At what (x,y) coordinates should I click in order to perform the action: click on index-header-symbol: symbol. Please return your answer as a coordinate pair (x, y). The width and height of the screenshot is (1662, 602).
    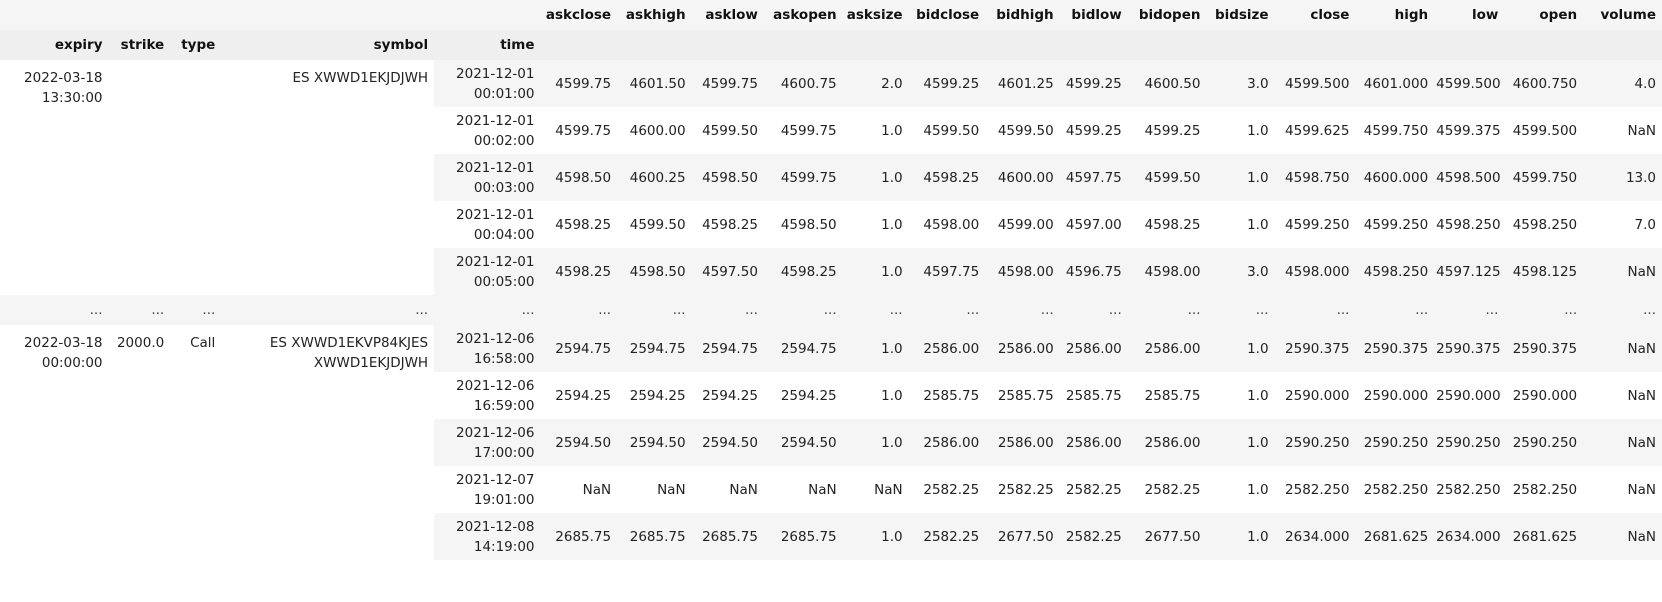
    Looking at the image, I should click on (328, 45).